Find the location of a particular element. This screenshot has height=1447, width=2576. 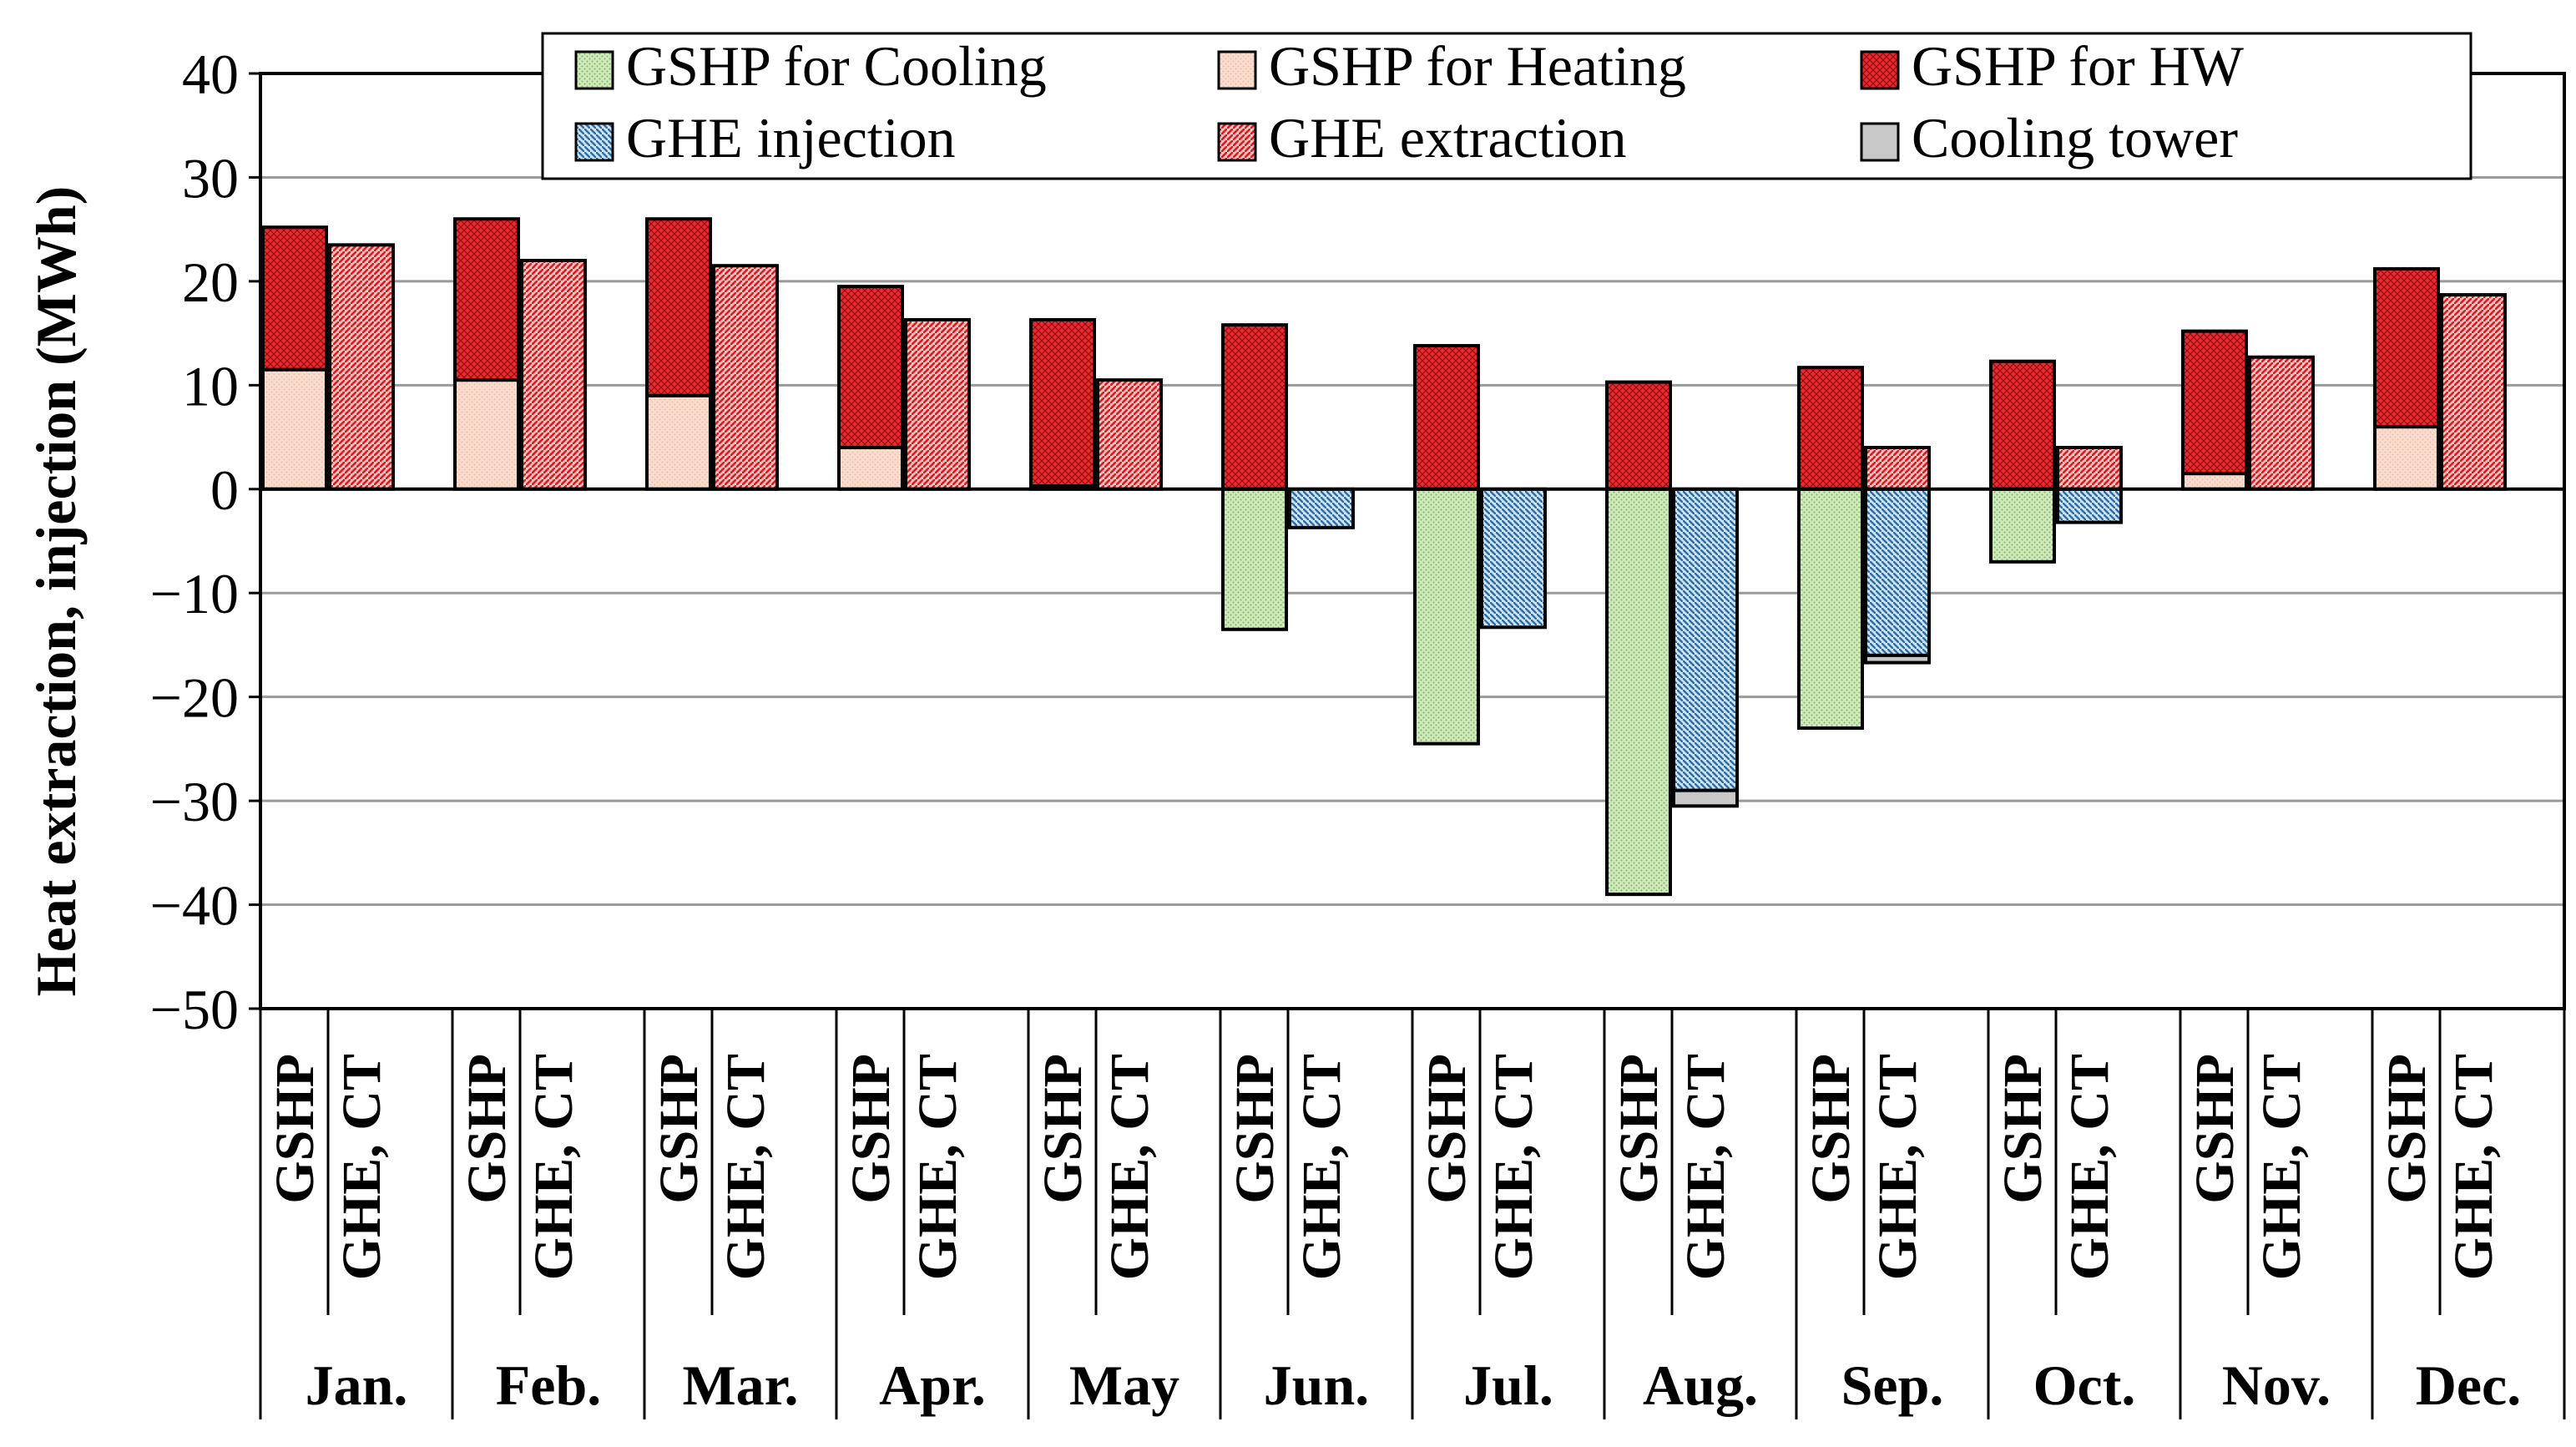

legend-swatch-cooling-tower is located at coordinates (1880, 142).